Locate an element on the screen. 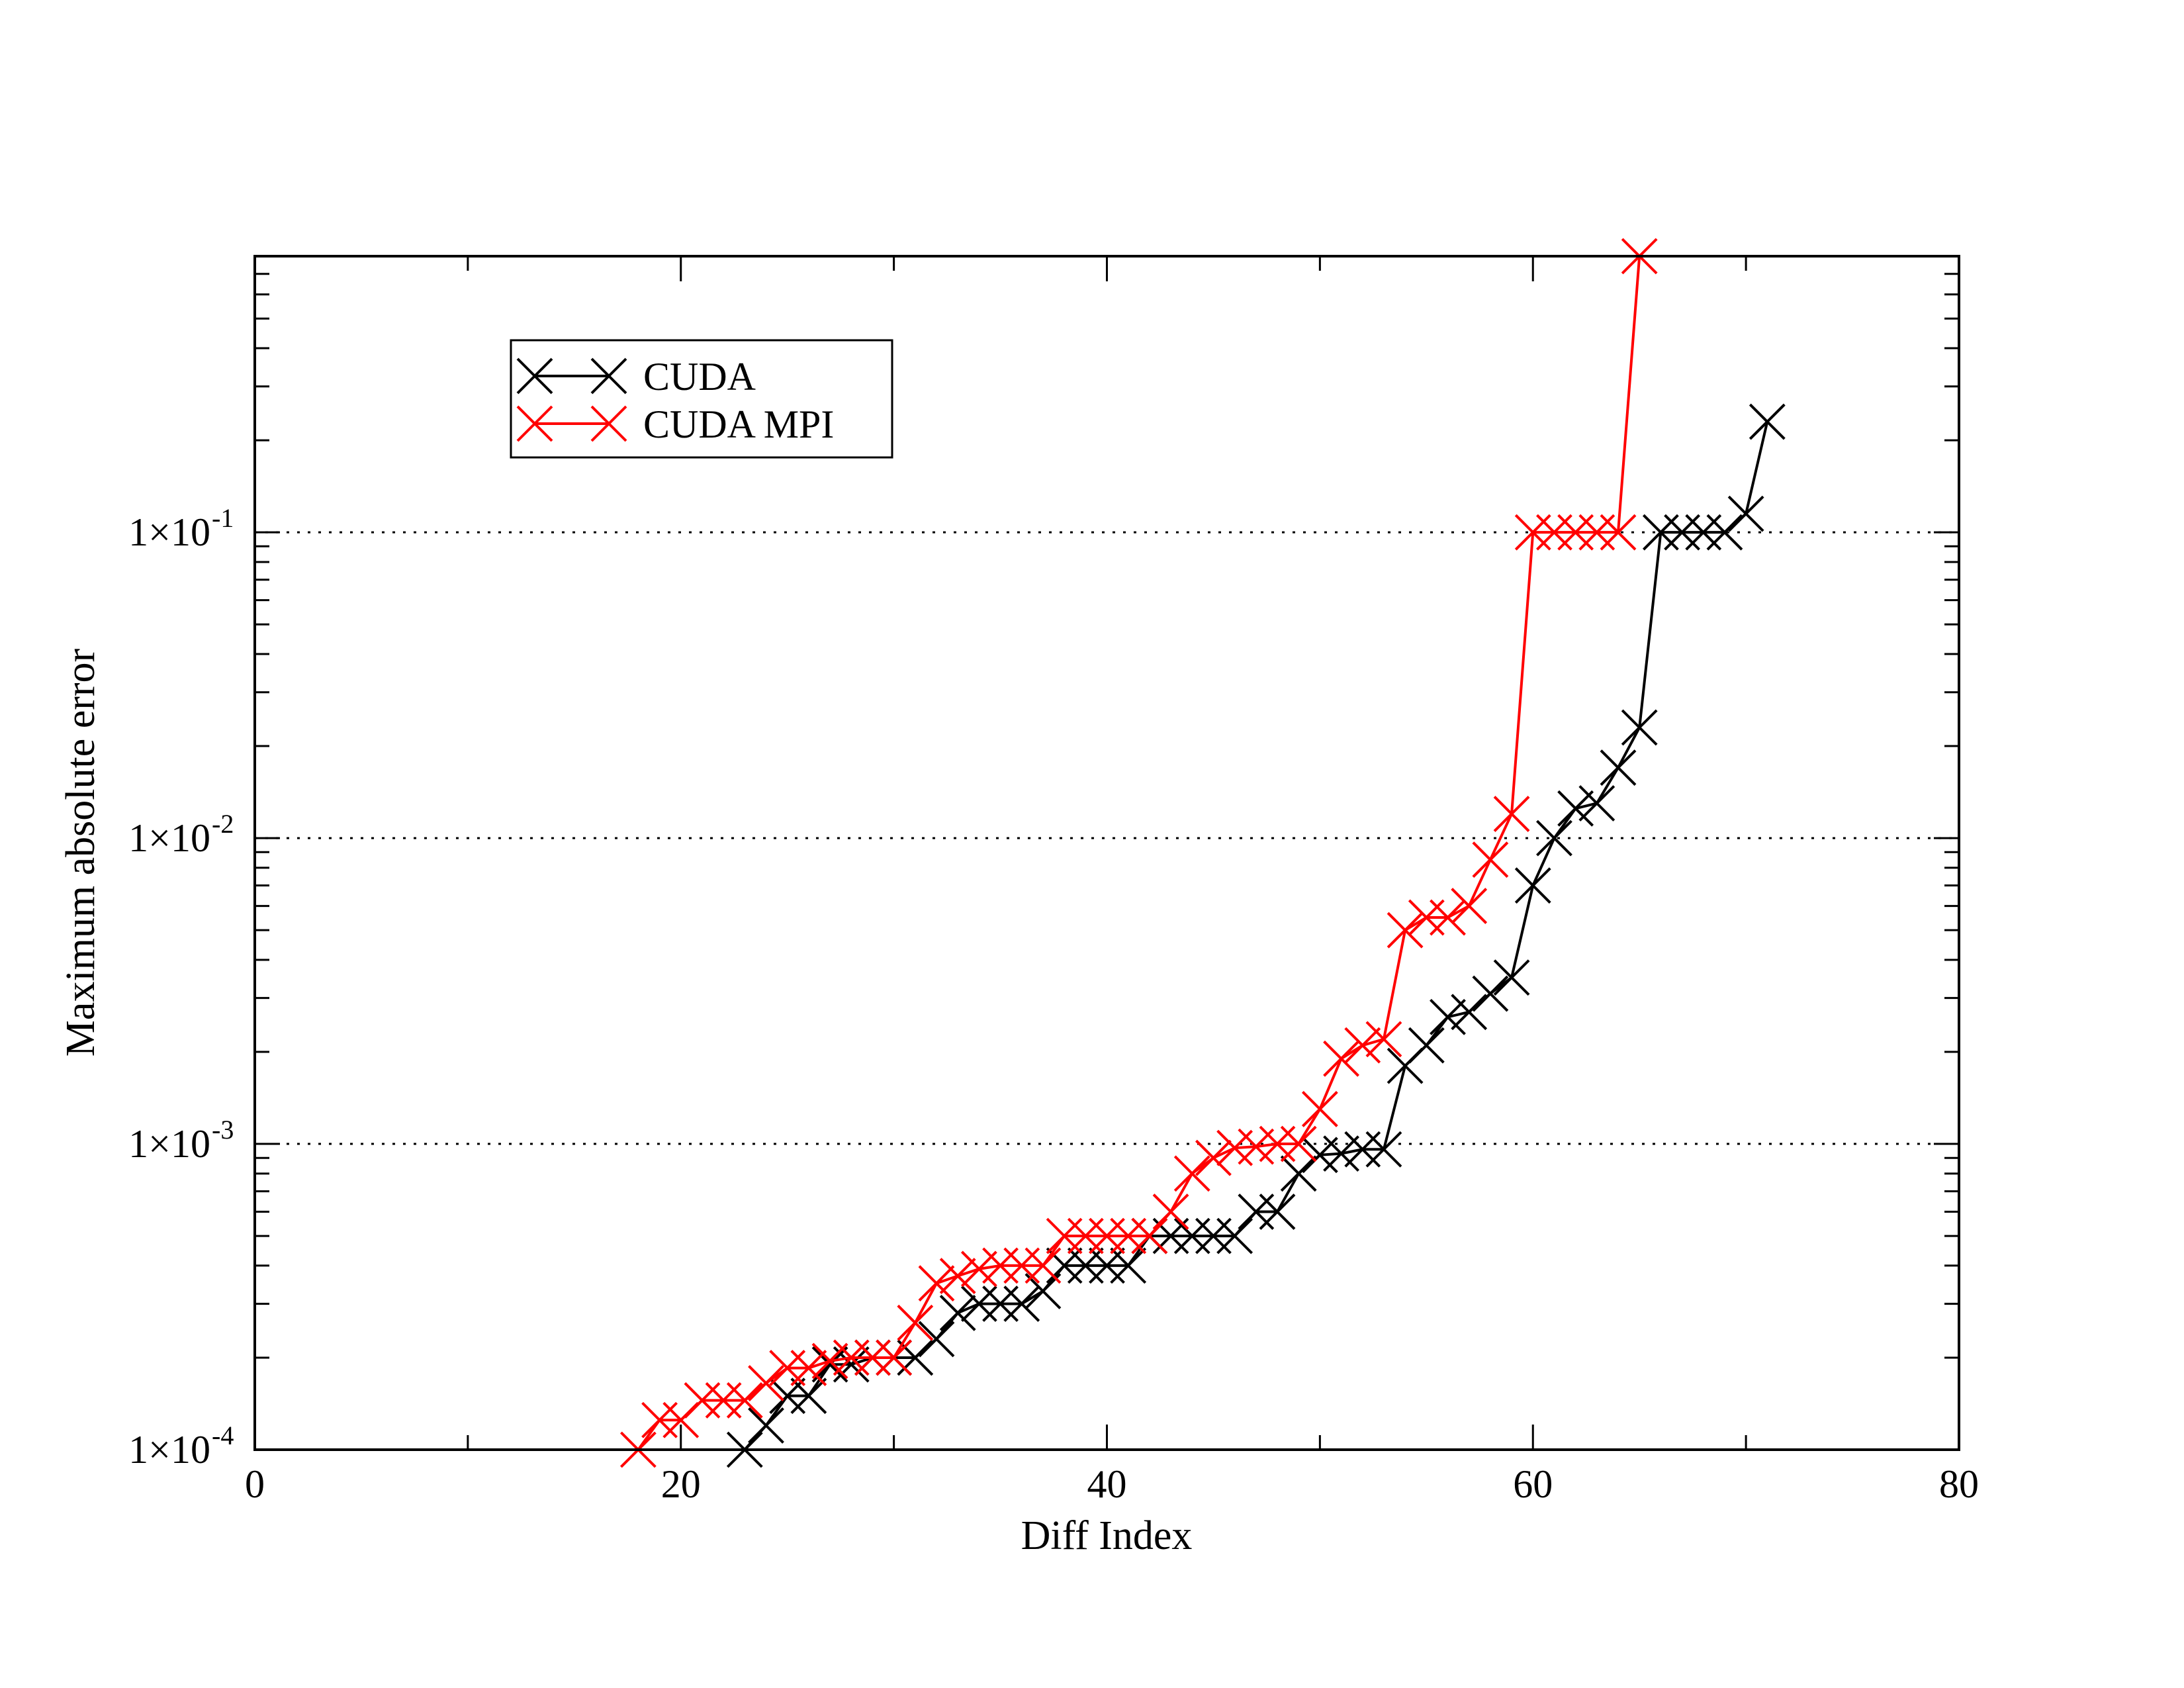 Image resolution: width=2184 pixels, height=1688 pixels. x-tick-label: 40 is located at coordinates (1107, 1484).